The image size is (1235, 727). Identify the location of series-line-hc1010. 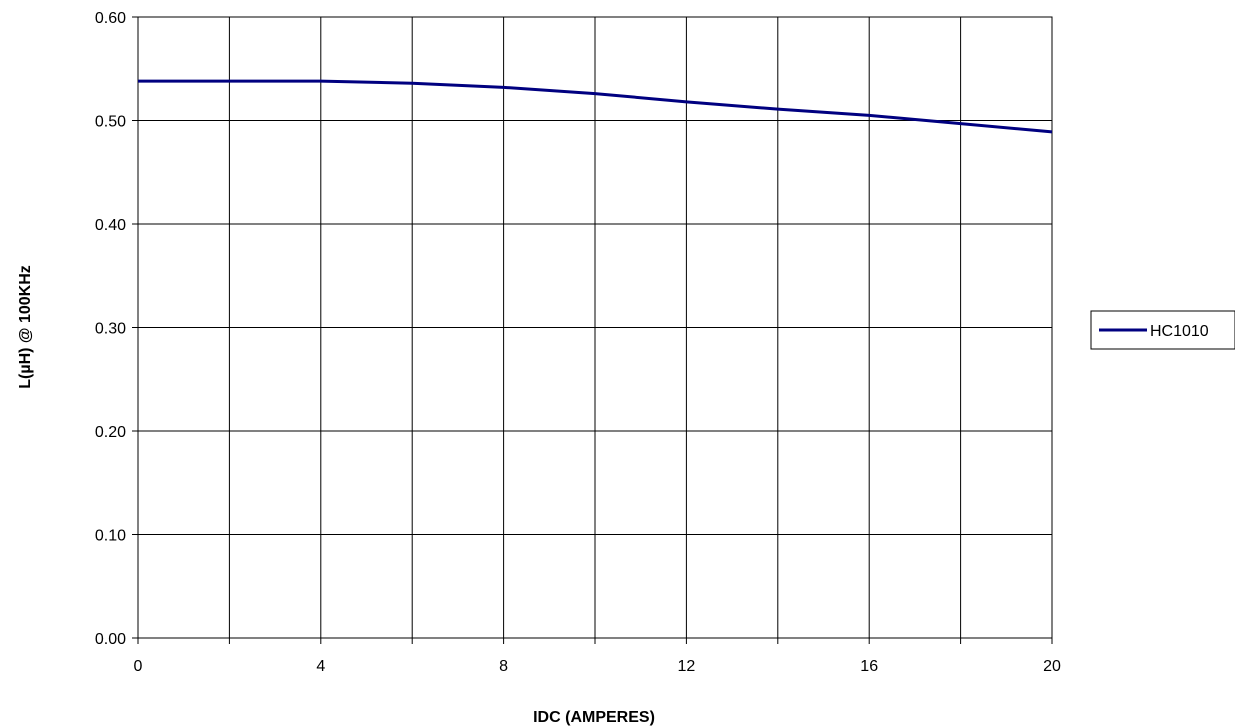
(595, 106).